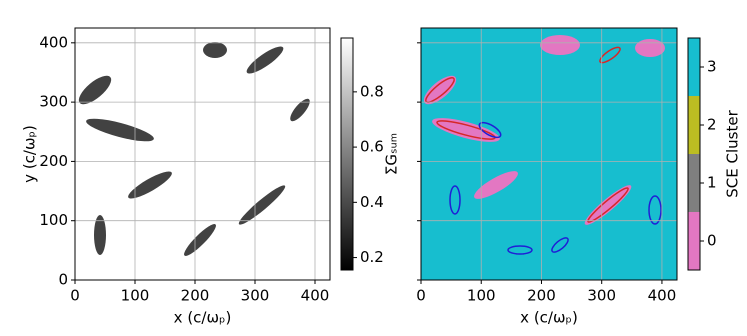 The image size is (747, 336). What do you see at coordinates (53, 161) in the screenshot?
I see `y-tick-label: 200` at bounding box center [53, 161].